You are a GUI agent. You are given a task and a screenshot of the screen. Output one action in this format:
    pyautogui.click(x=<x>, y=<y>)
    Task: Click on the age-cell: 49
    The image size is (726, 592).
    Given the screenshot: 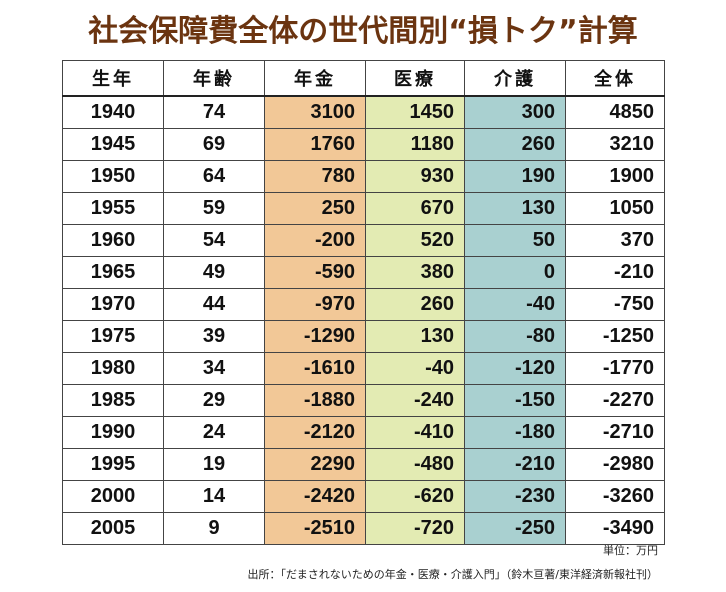 What is the action you would take?
    pyautogui.click(x=214, y=272)
    